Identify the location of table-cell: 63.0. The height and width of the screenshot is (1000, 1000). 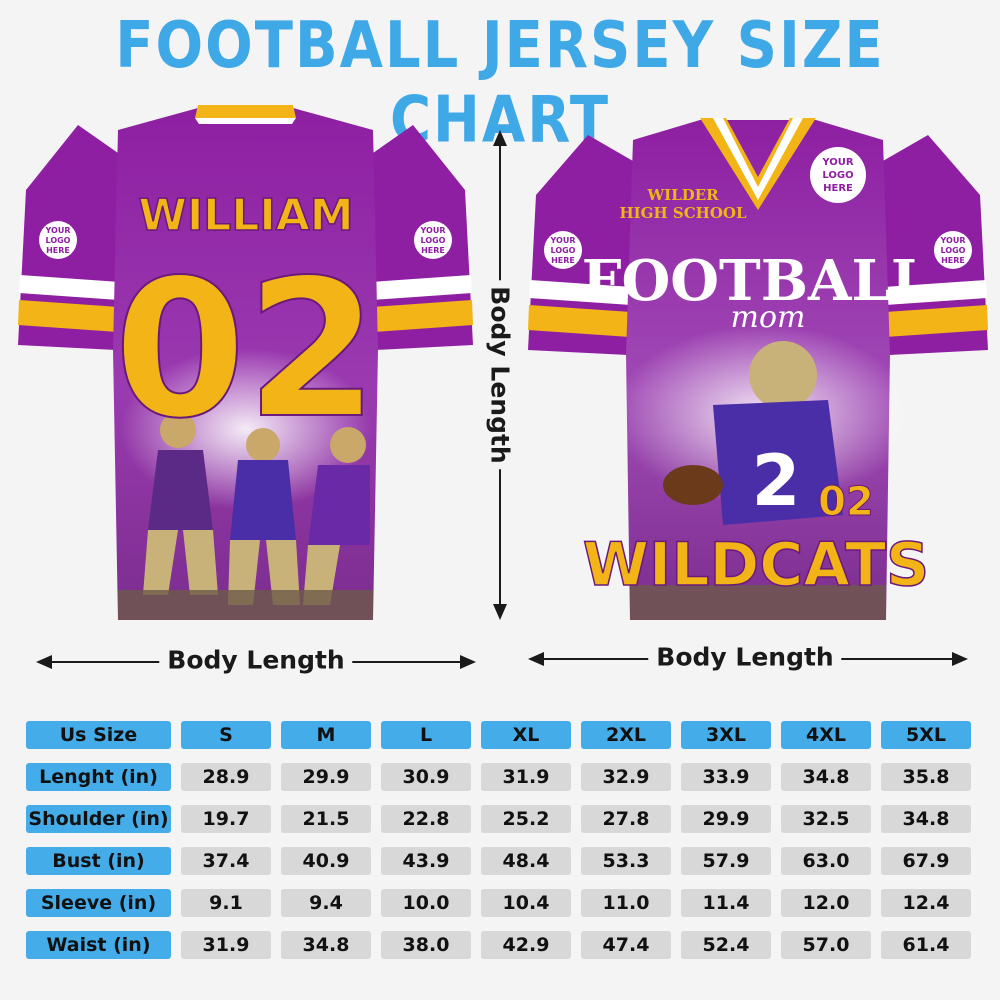
(826, 861).